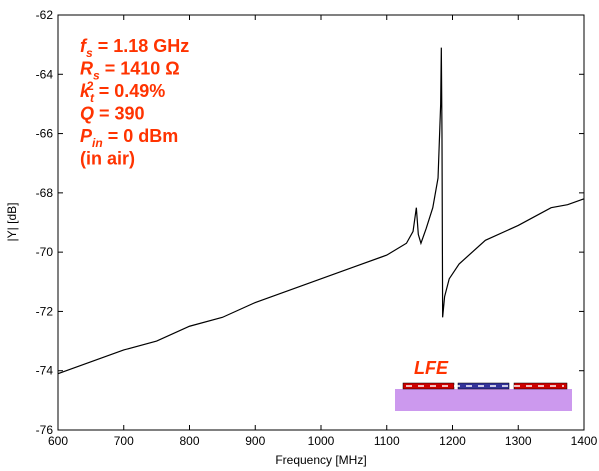 This screenshot has width=599, height=471. What do you see at coordinates (189, 441) in the screenshot?
I see `x-tick-label: 800` at bounding box center [189, 441].